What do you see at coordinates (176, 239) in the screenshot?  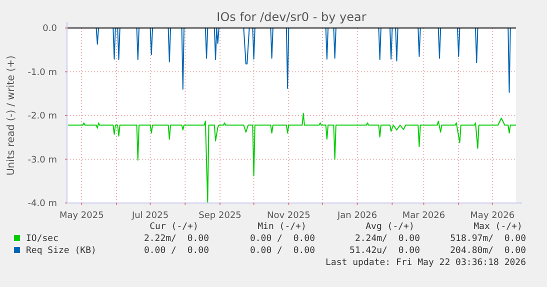 I see `text: 2.22m/ 0.00` at bounding box center [176, 239].